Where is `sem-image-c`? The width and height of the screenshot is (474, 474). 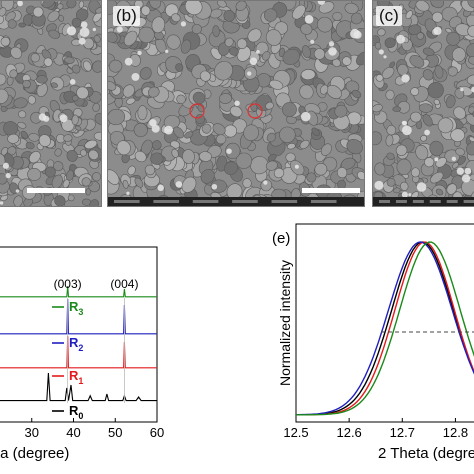
sem-image-c is located at coordinates (423, 103).